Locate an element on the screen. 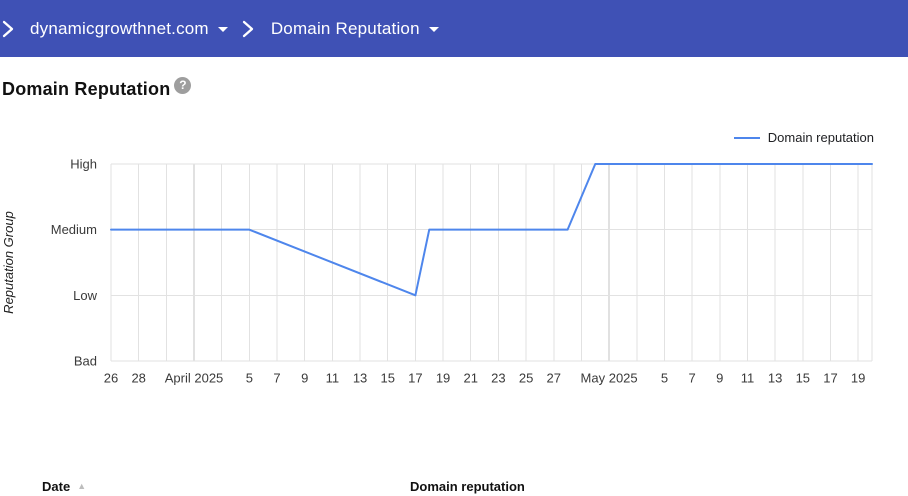 This screenshot has height=496, width=908. svg-text: 26 is located at coordinates (111, 378).